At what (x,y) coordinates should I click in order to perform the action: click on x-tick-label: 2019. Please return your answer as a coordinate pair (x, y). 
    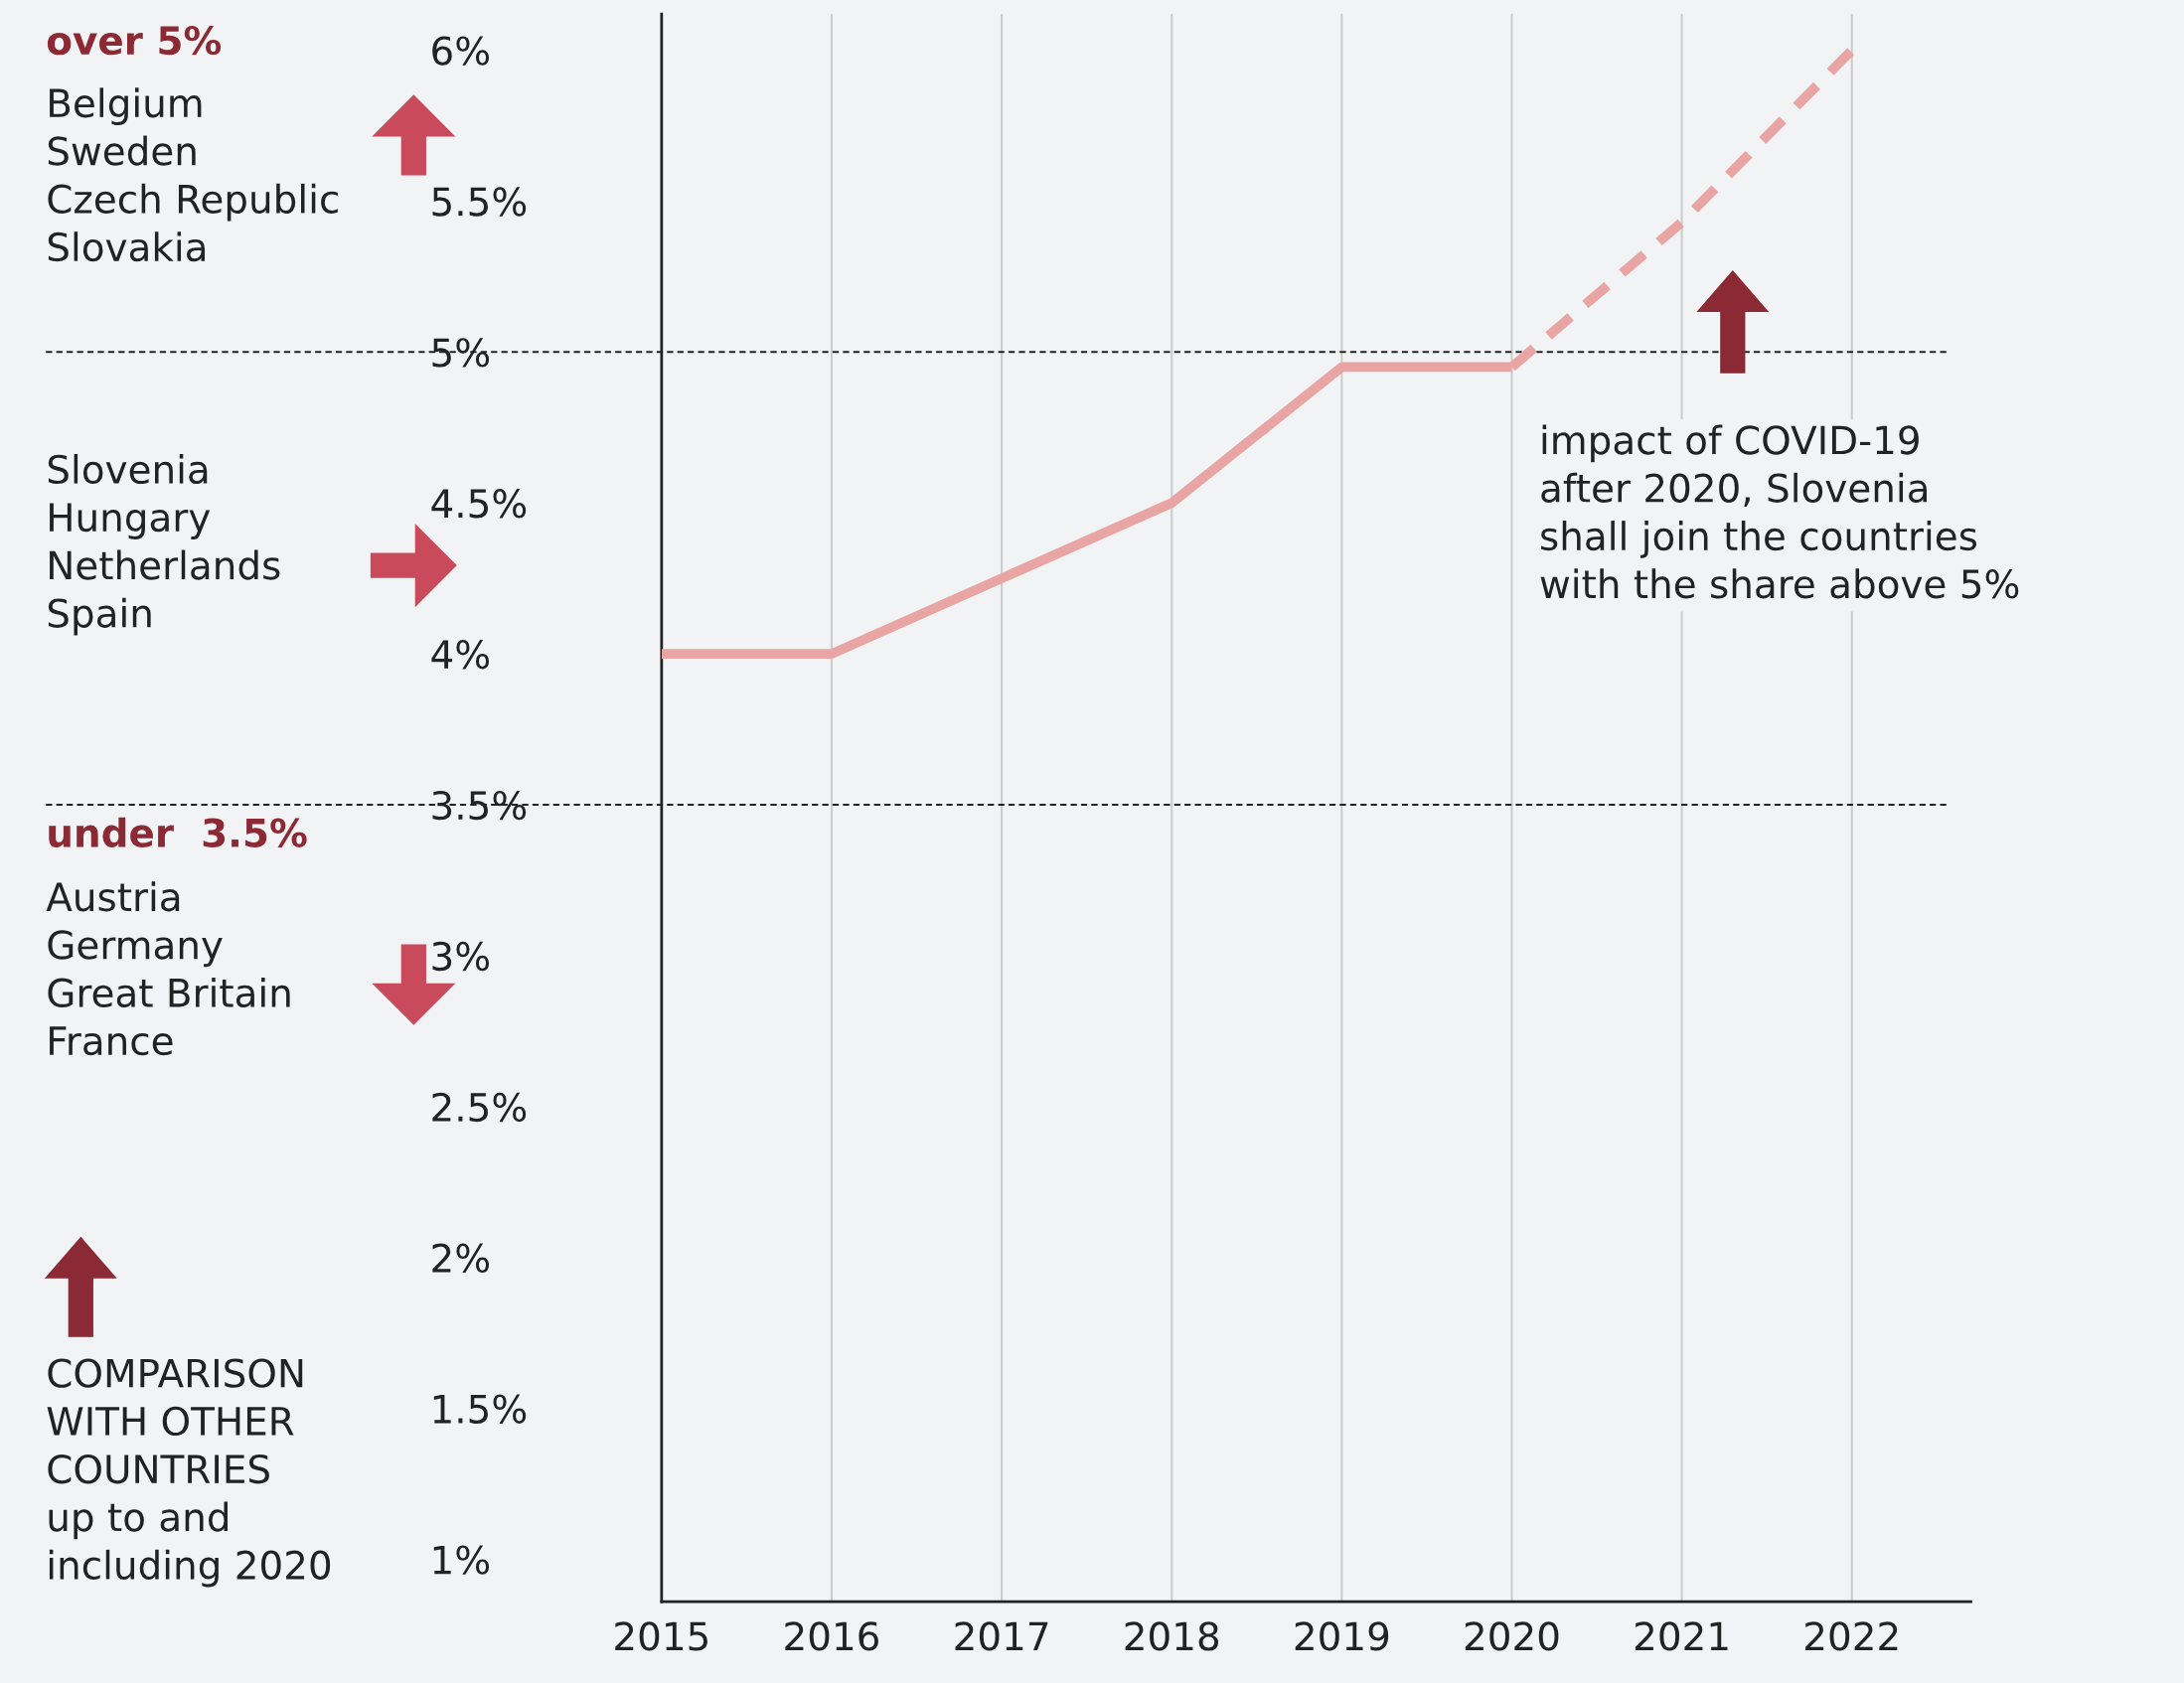
    Looking at the image, I should click on (1342, 1636).